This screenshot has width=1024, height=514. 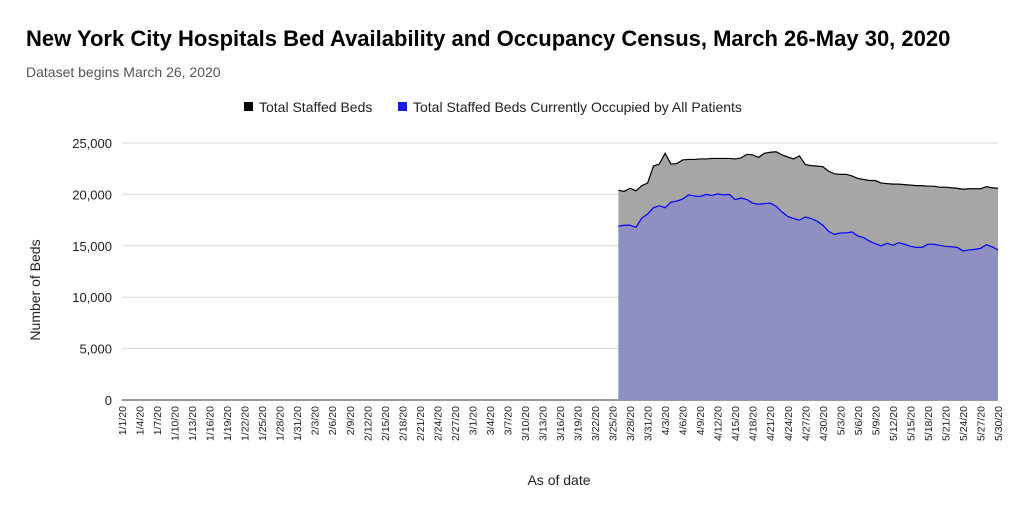 I want to click on x-tick-label: 1/28/20, so click(x=281, y=423).